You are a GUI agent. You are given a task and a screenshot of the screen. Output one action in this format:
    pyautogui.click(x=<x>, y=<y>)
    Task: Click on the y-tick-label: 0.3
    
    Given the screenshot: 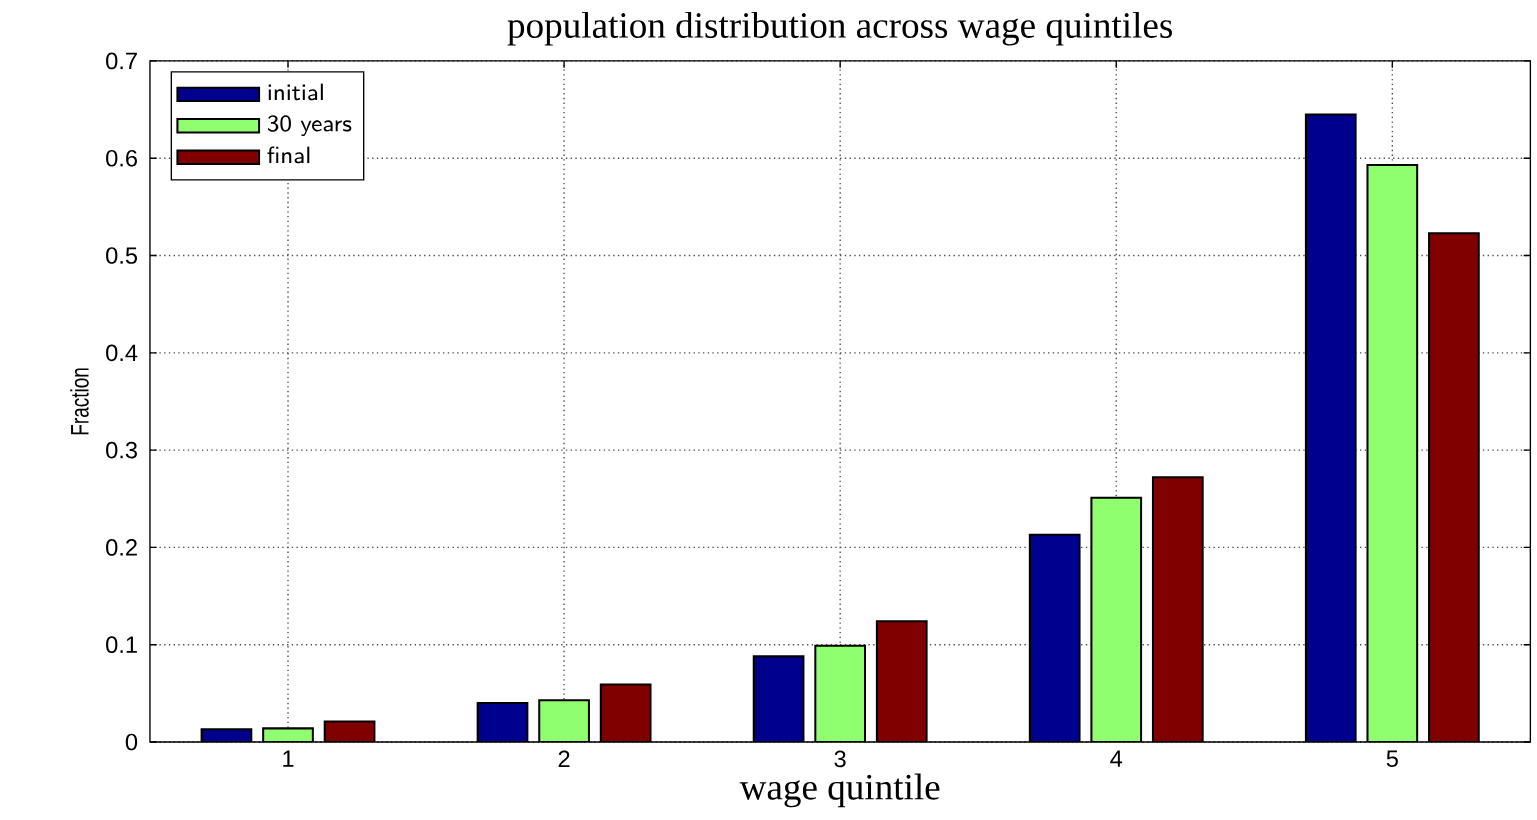 What is the action you would take?
    pyautogui.click(x=121, y=450)
    